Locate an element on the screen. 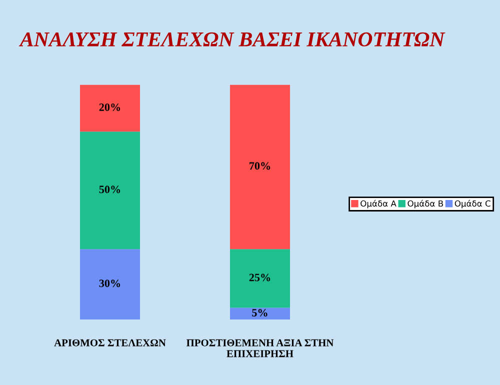 This screenshot has width=500, height=385. legend-label: Ομάδα A is located at coordinates (378, 204).